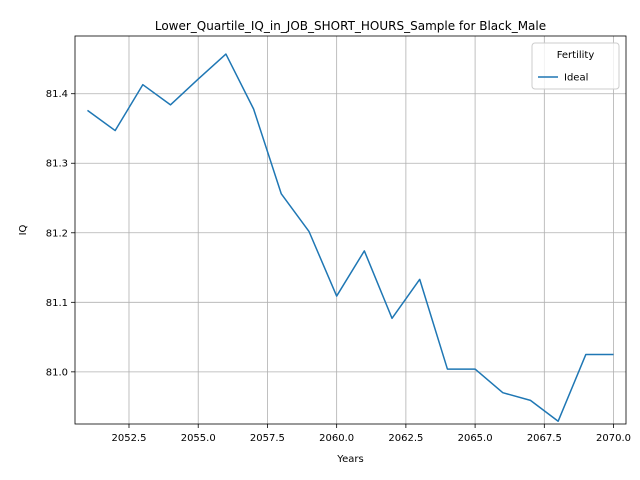 Image resolution: width=640 pixels, height=480 pixels. Describe the element at coordinates (576, 78) in the screenshot. I see `legend-label-ideal: Ideal` at that location.